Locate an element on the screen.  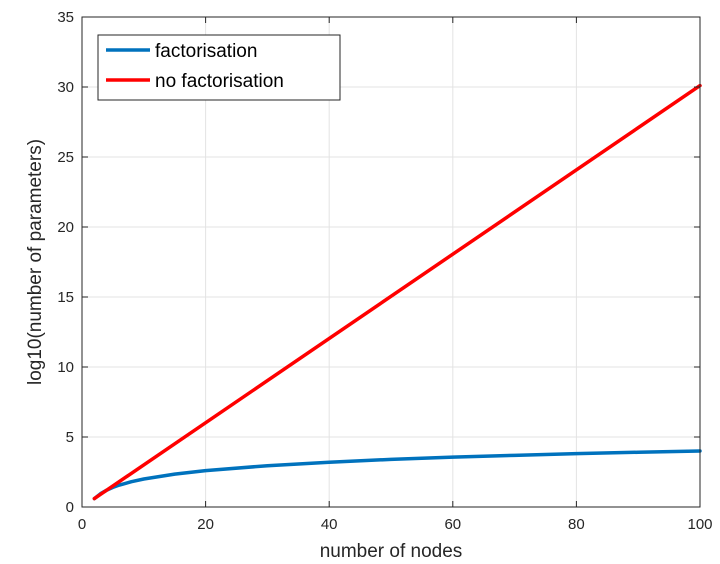
x-tick-label: 0 is located at coordinates (82, 524).